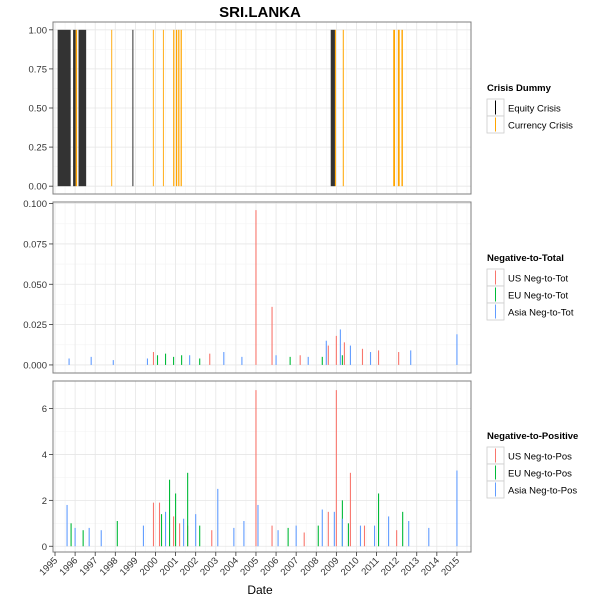  I want to click on x-tick-label: 2005, so click(249, 566).